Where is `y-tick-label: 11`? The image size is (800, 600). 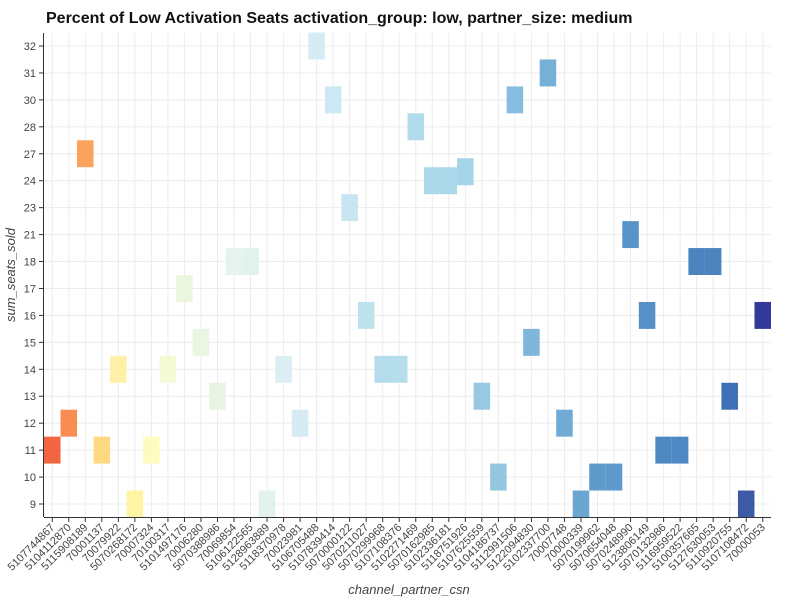 y-tick-label: 11 is located at coordinates (30, 451).